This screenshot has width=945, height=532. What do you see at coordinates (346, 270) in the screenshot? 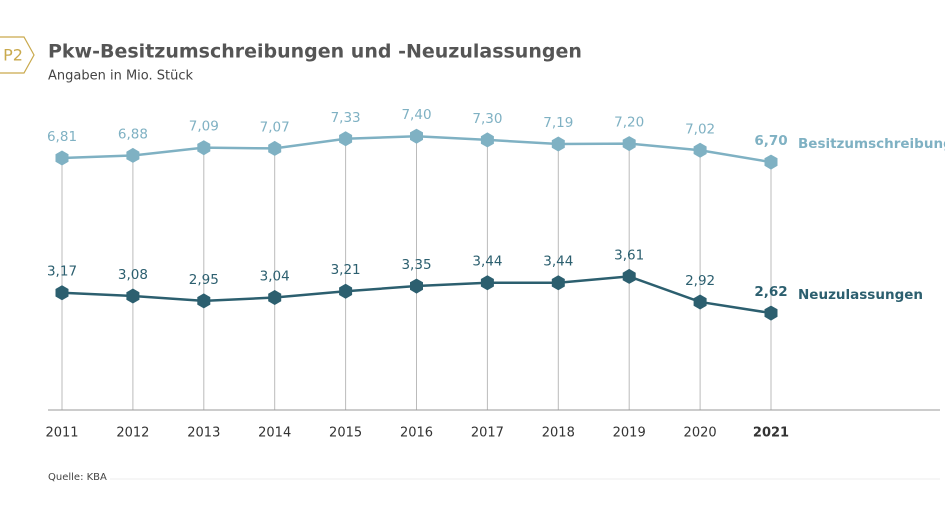
I see `data-label: 3,21` at bounding box center [346, 270].